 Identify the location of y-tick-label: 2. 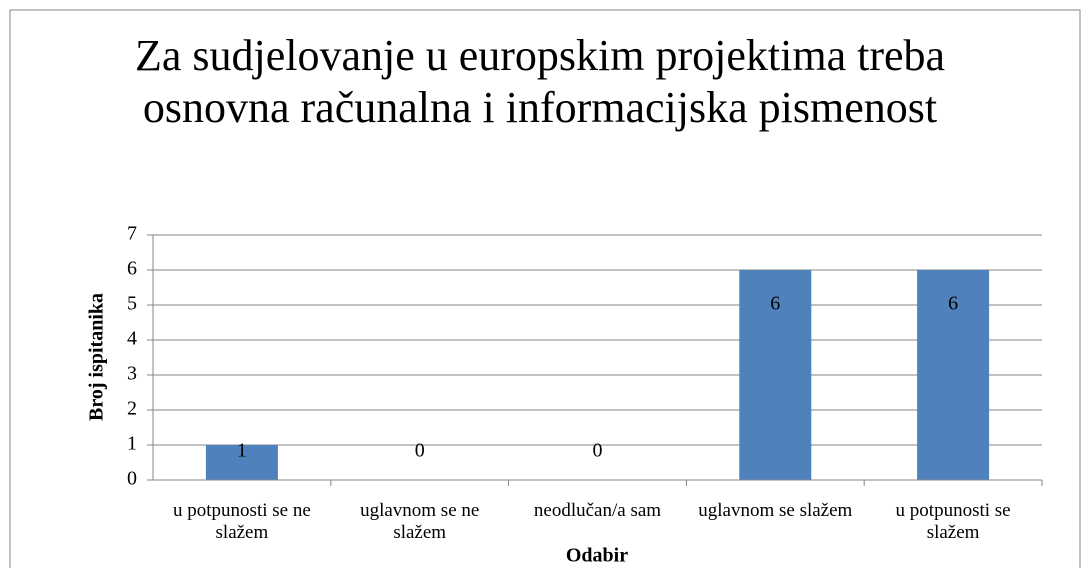
(132, 409).